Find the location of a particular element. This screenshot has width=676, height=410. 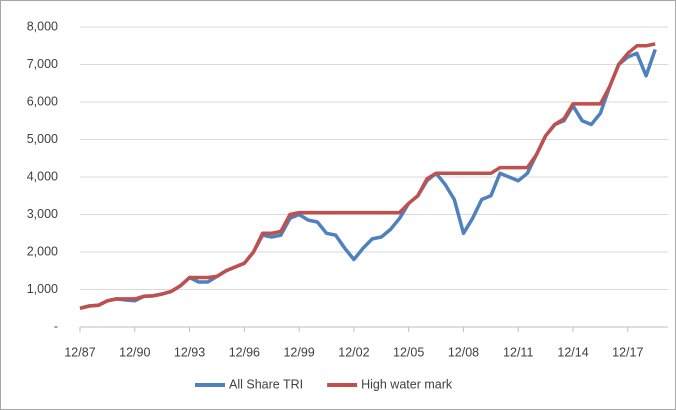

x-tick-label: 12/14 is located at coordinates (572, 352).